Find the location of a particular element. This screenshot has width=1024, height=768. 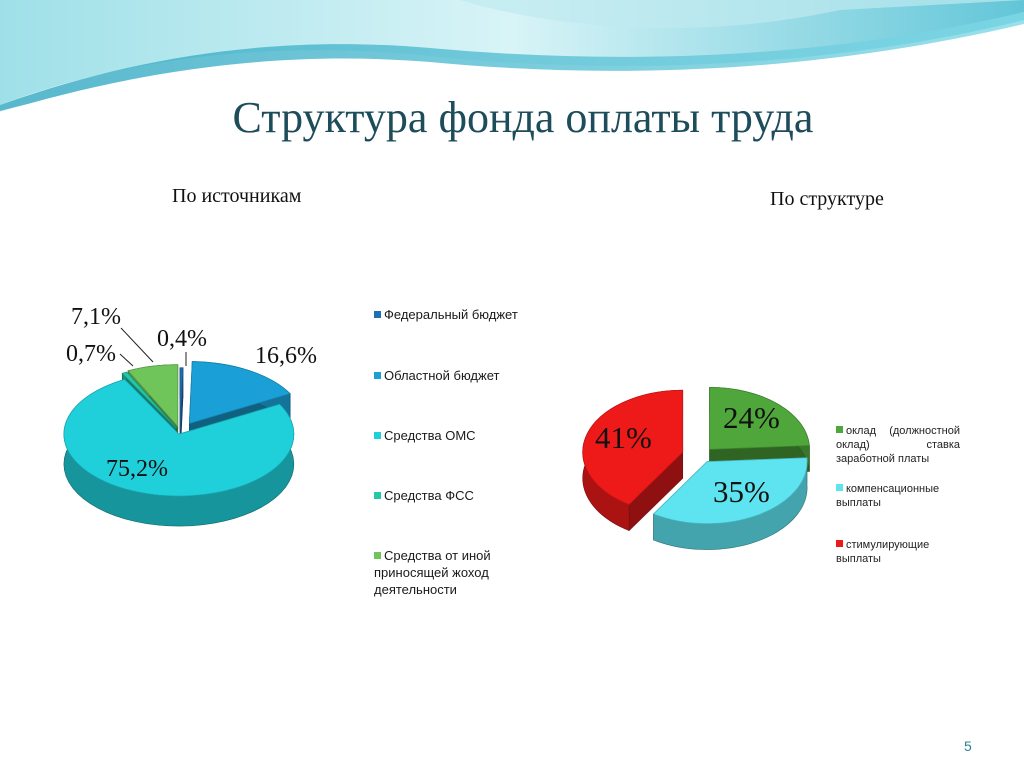

legend-item-federal: Федеральный бюджет is located at coordinates (461, 314).